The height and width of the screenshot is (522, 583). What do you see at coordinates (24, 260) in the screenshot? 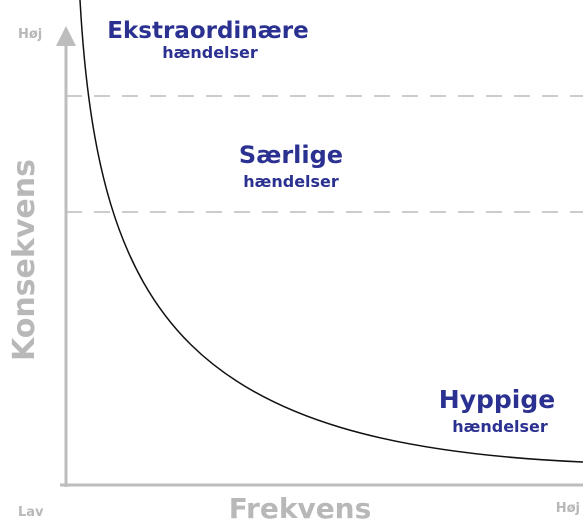
I see `y-axis-label: Konsekvens` at bounding box center [24, 260].